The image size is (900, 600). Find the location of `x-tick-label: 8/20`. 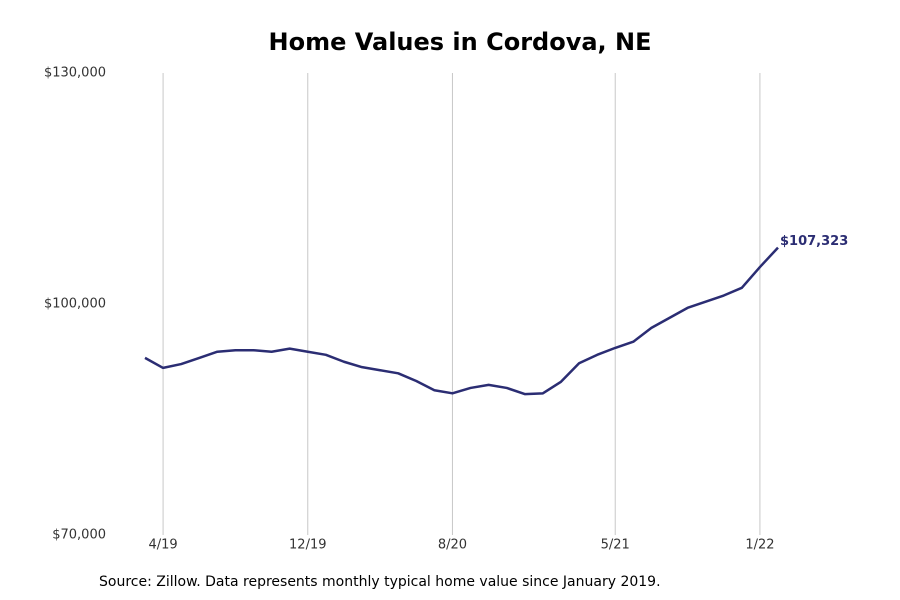

x-tick-label: 8/20 is located at coordinates (452, 545).